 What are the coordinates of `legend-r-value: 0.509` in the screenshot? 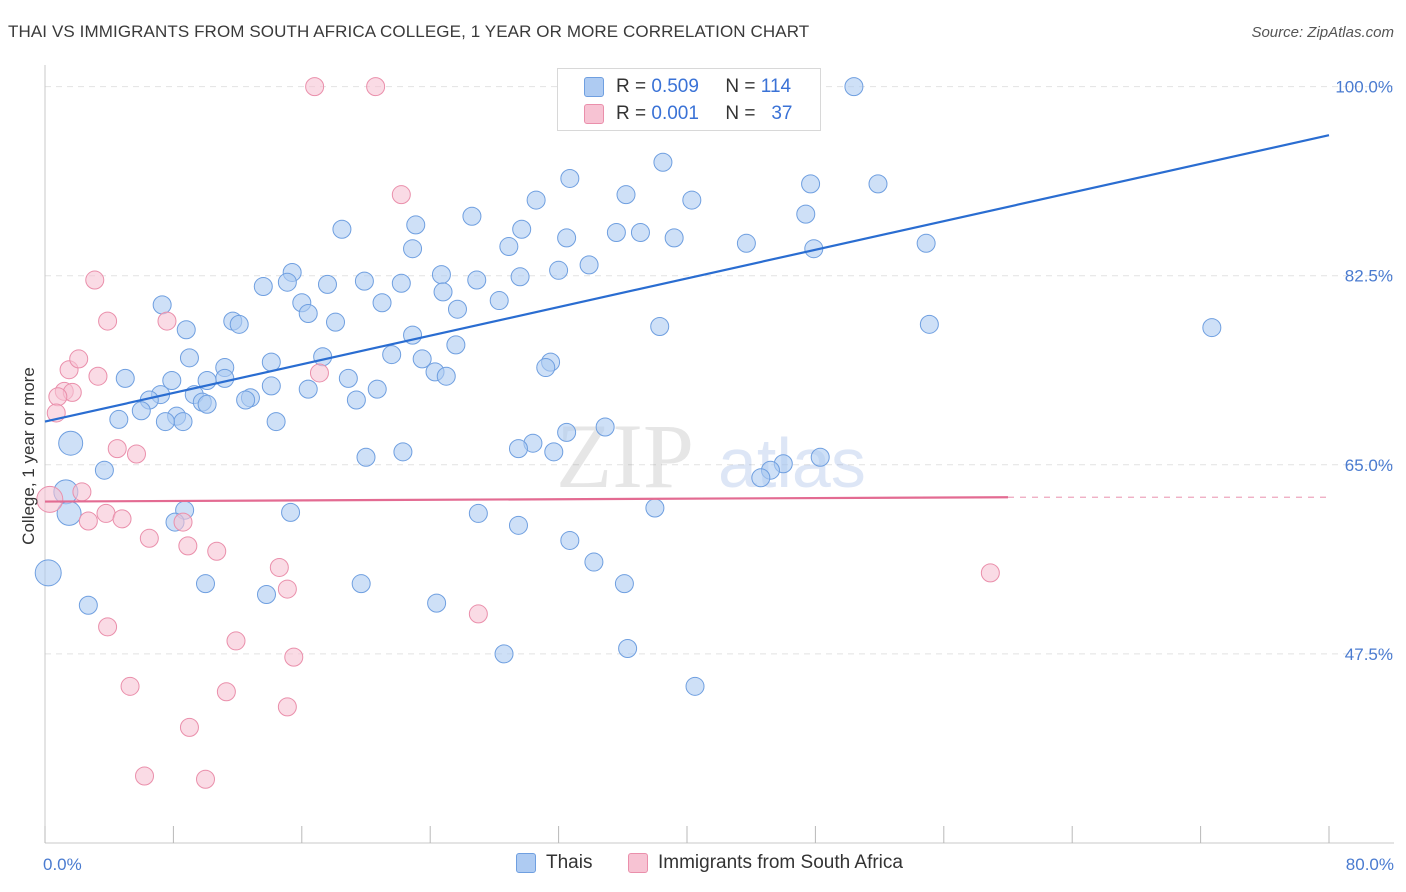 It's located at (675, 86).